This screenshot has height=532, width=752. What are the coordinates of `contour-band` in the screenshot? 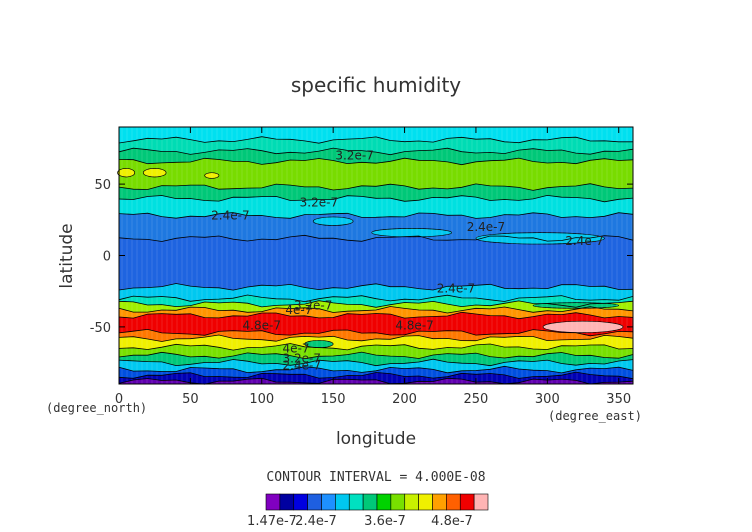 It's located at (376, 381).